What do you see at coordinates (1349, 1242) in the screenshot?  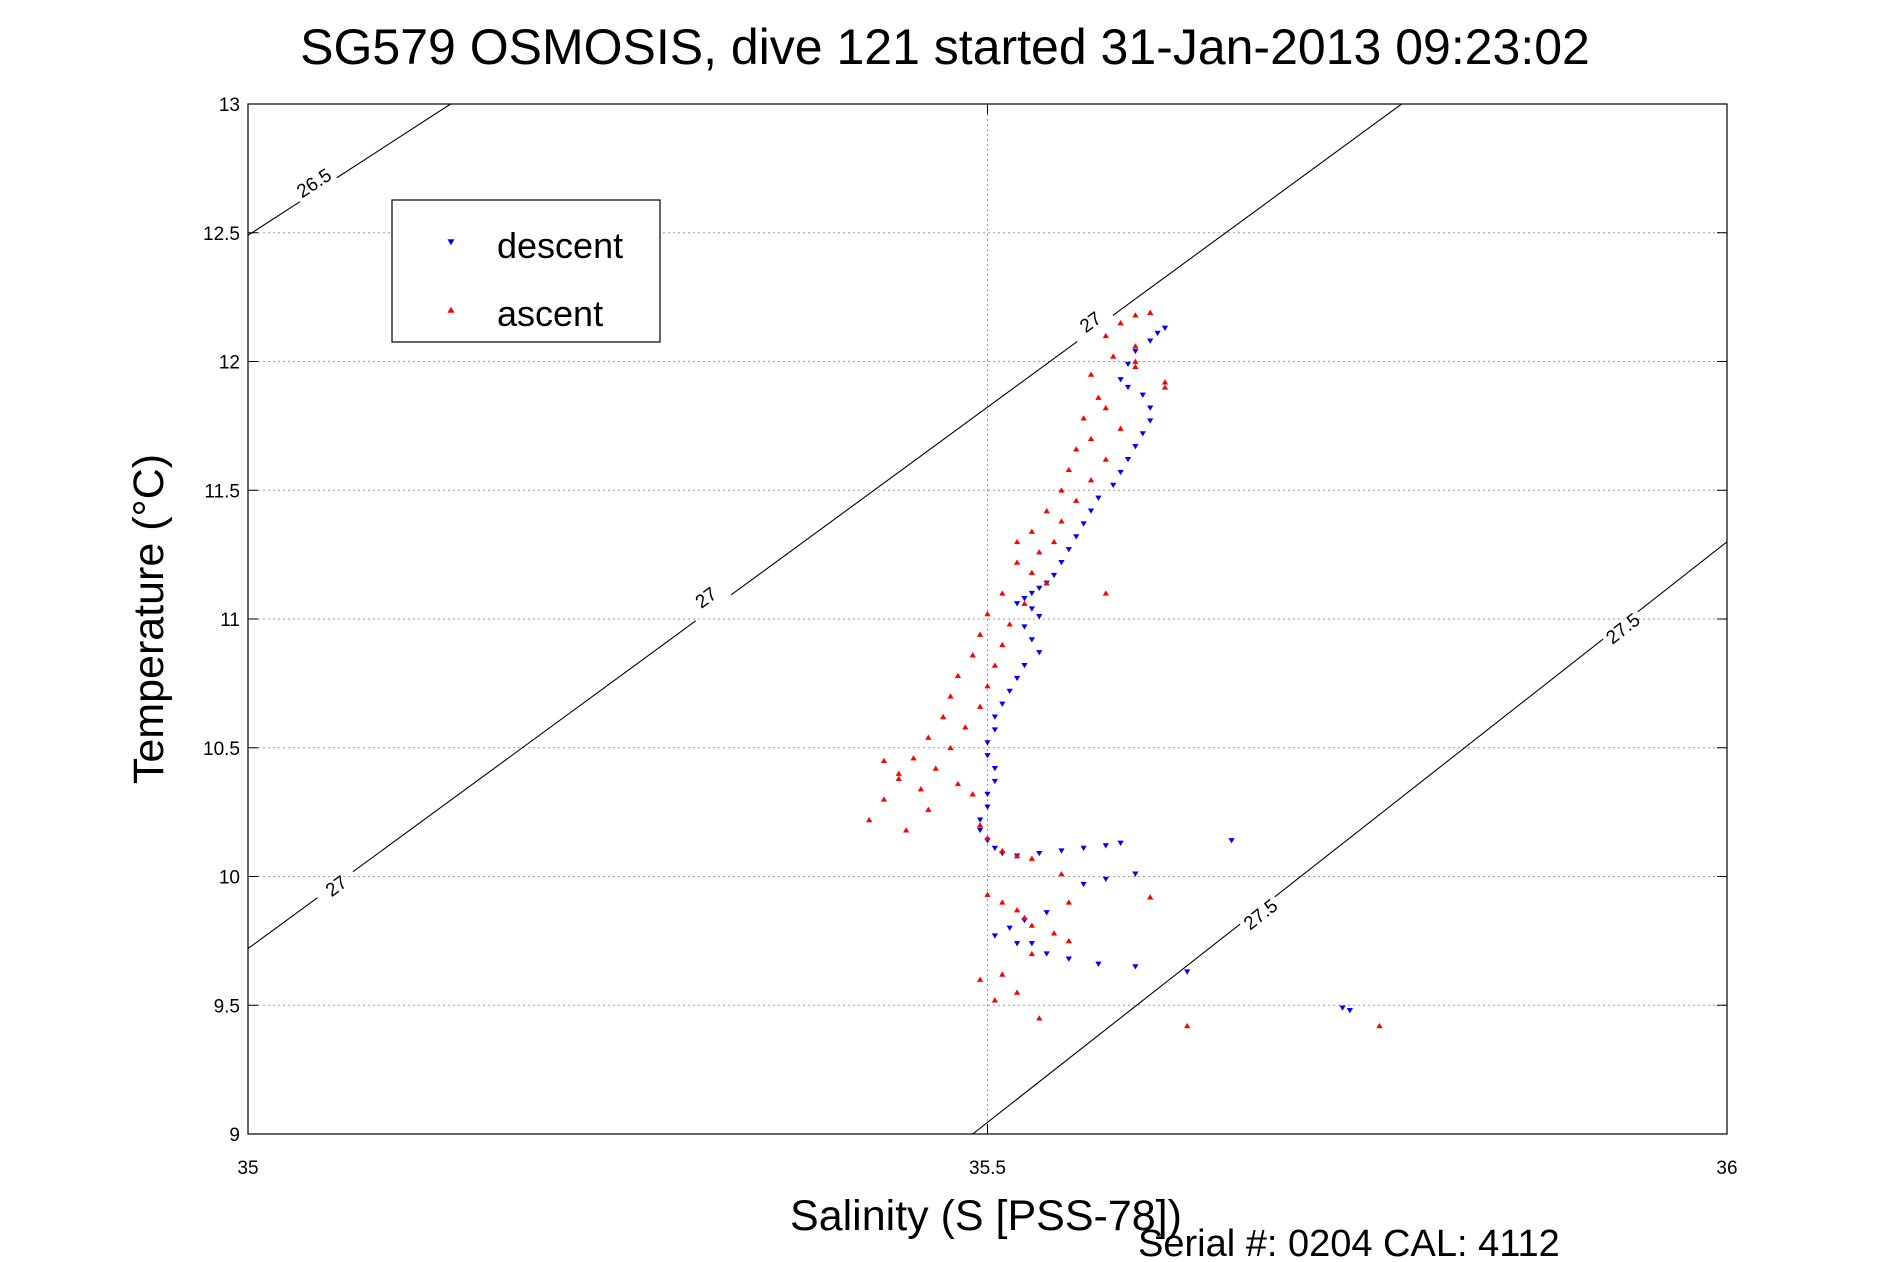 I see `serial-cal-footer: Serial #: 0204 CAL: 4112` at bounding box center [1349, 1242].